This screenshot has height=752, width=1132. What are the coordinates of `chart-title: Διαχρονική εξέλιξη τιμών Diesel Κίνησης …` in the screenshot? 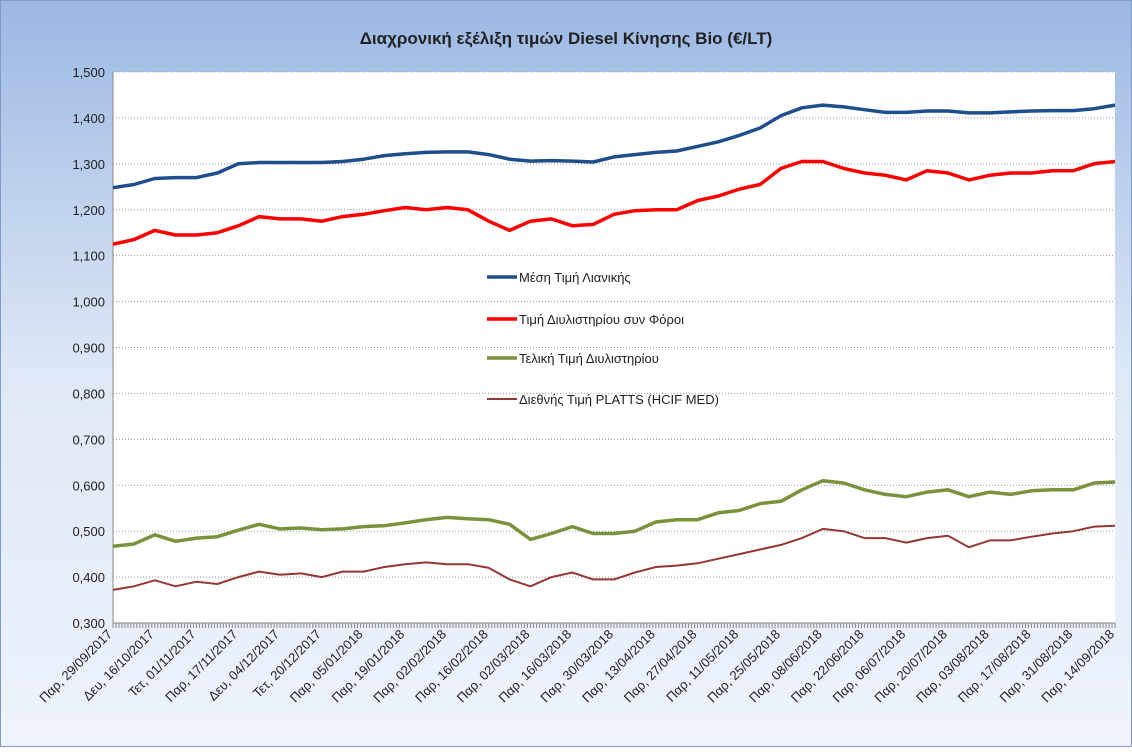 It's located at (566, 38).